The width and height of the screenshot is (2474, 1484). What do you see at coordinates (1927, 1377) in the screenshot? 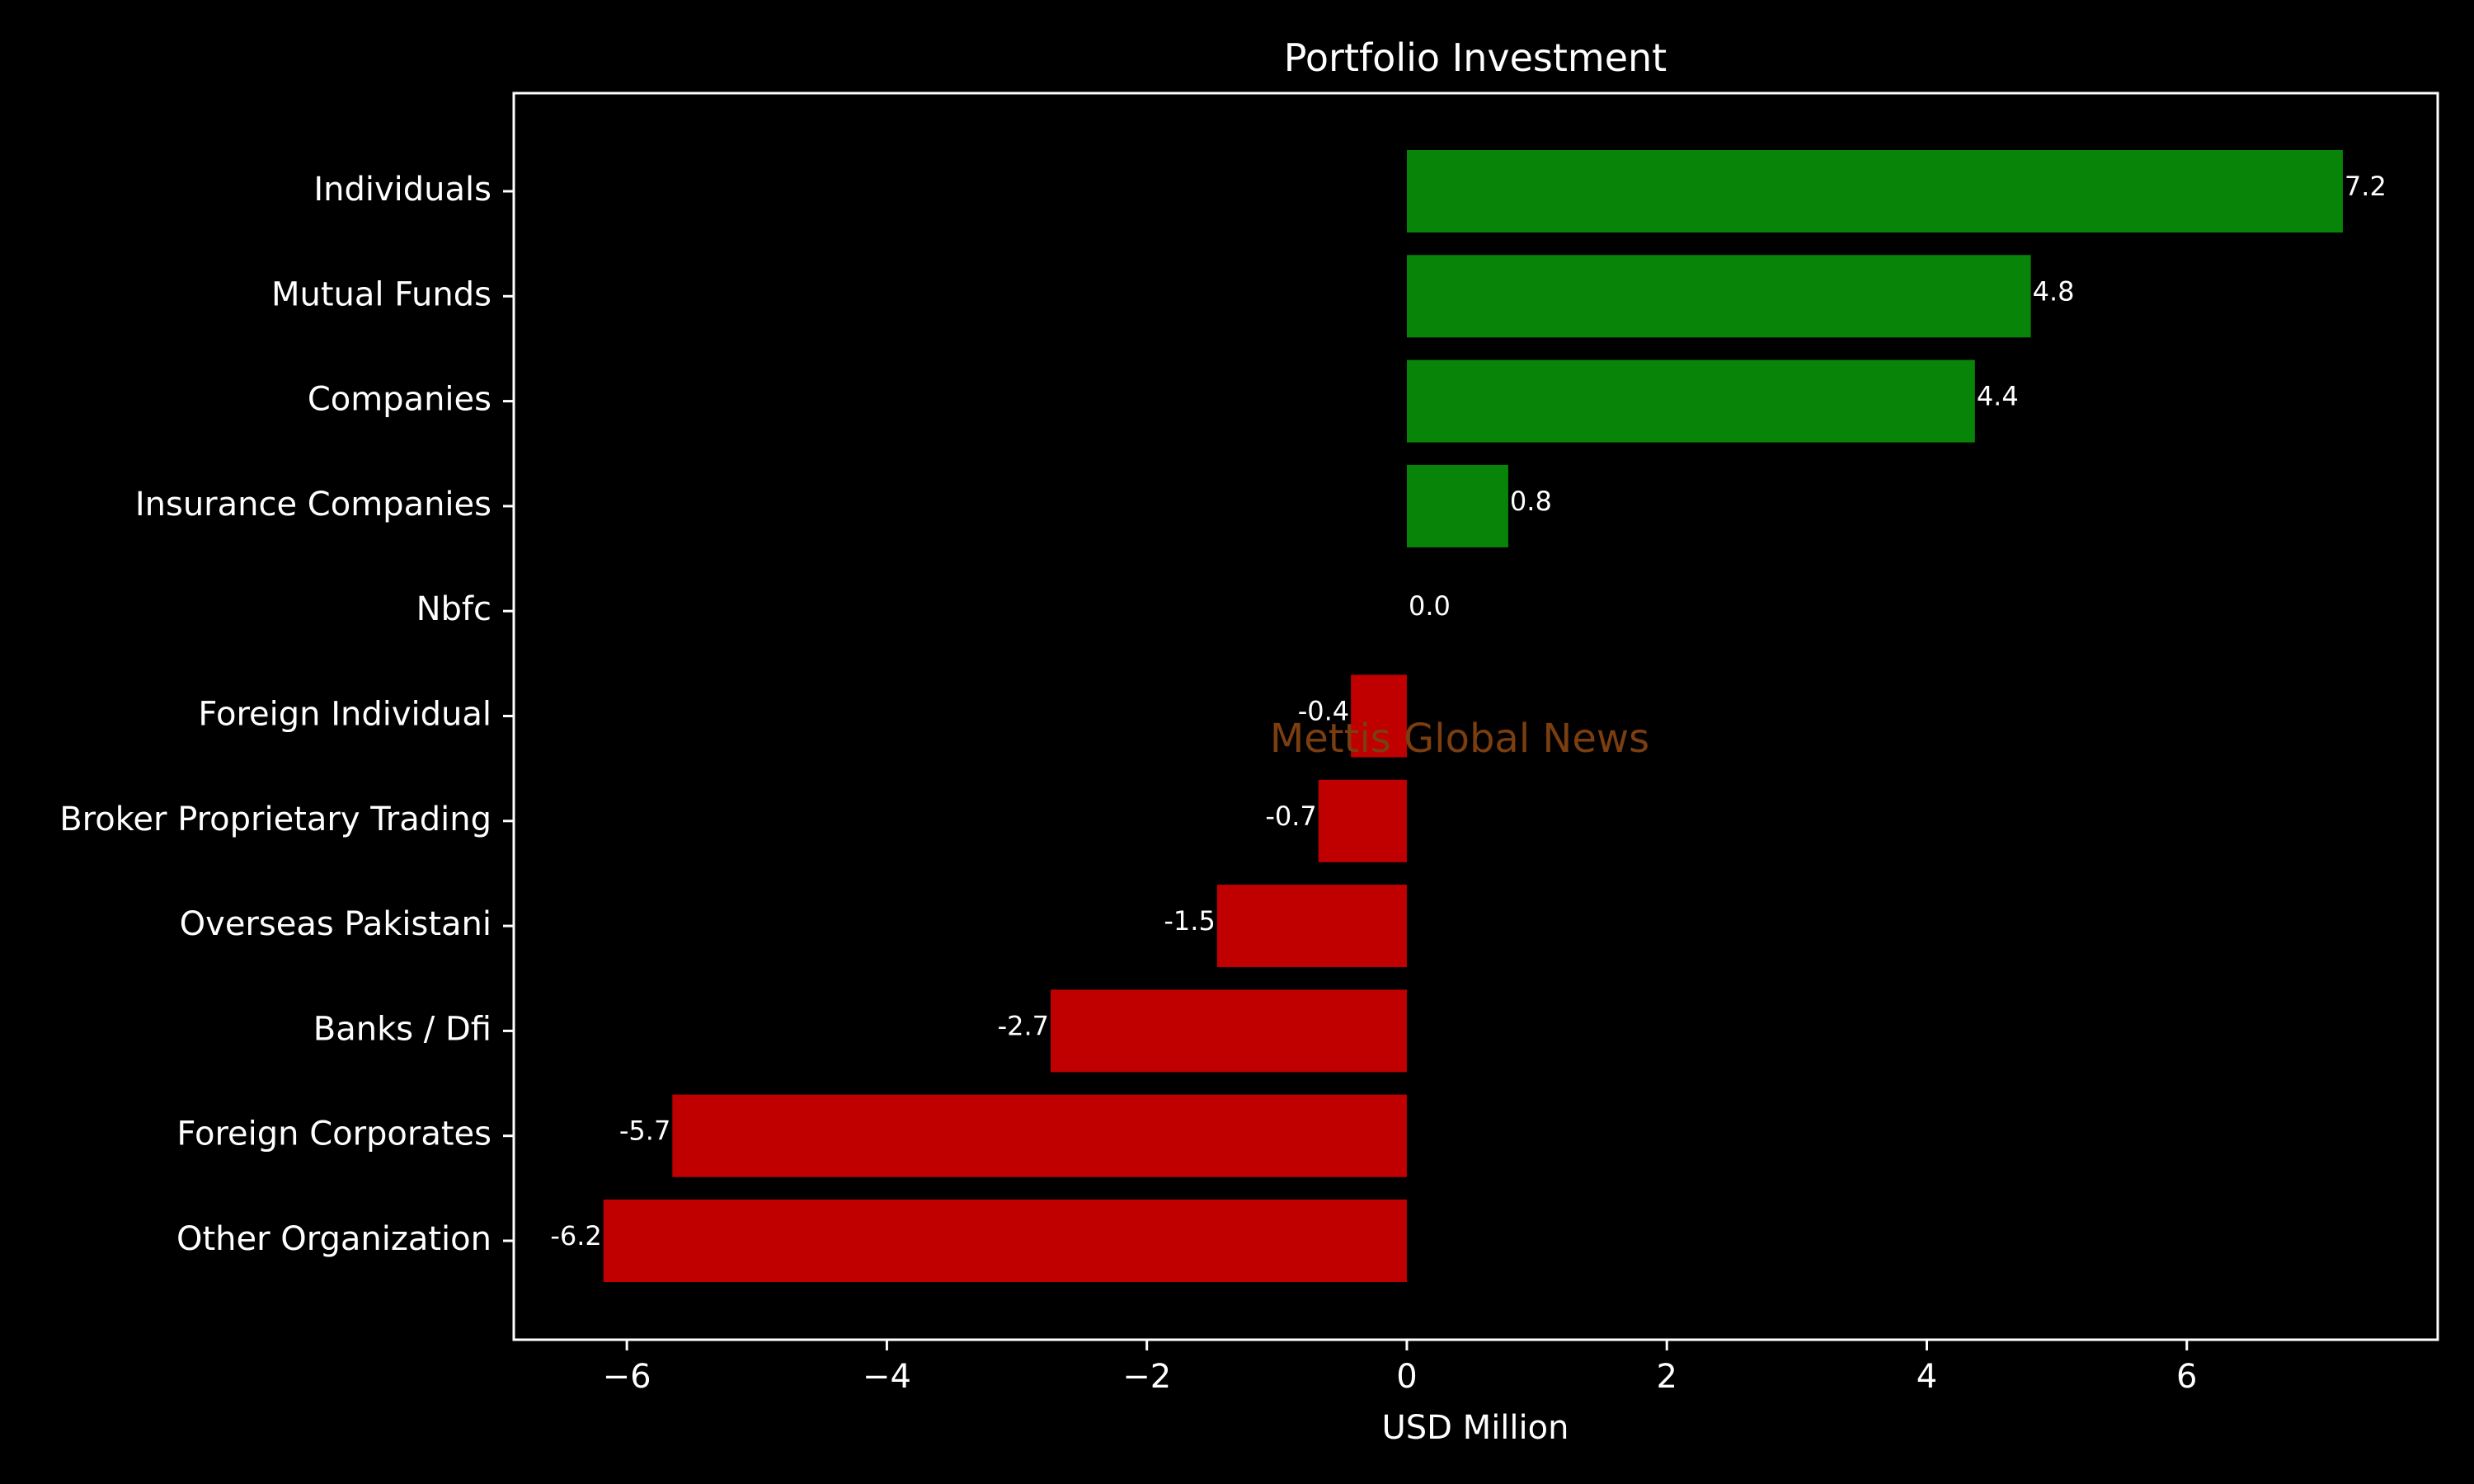
I see `x-tick-label: 4` at bounding box center [1927, 1377].